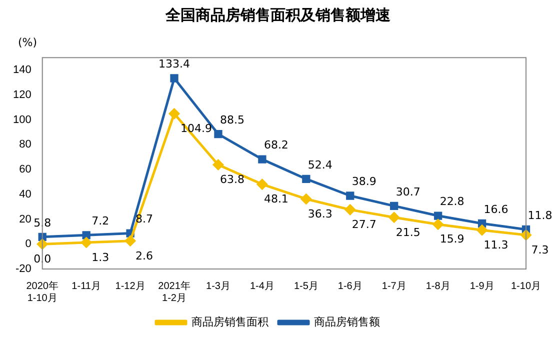 This screenshot has width=556, height=338. Describe the element at coordinates (22, 94) in the screenshot. I see `y-tick-label: 120` at that location.